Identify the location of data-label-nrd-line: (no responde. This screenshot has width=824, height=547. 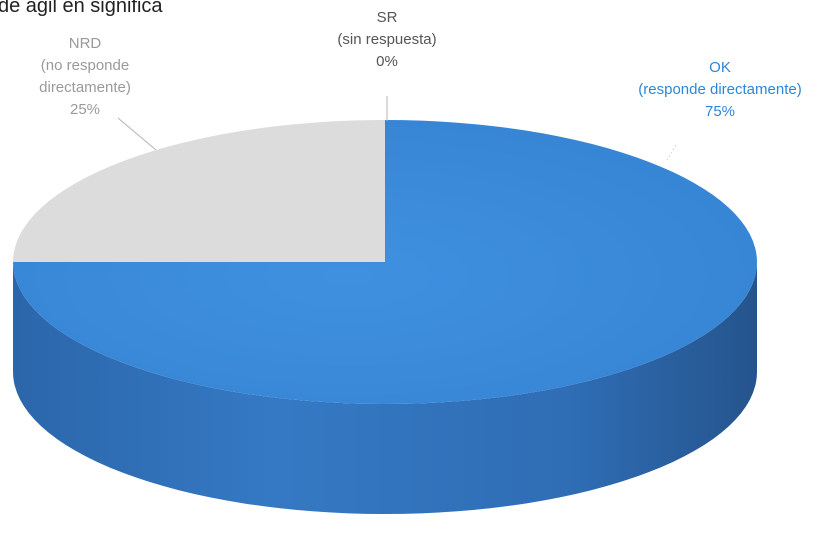
(85, 65).